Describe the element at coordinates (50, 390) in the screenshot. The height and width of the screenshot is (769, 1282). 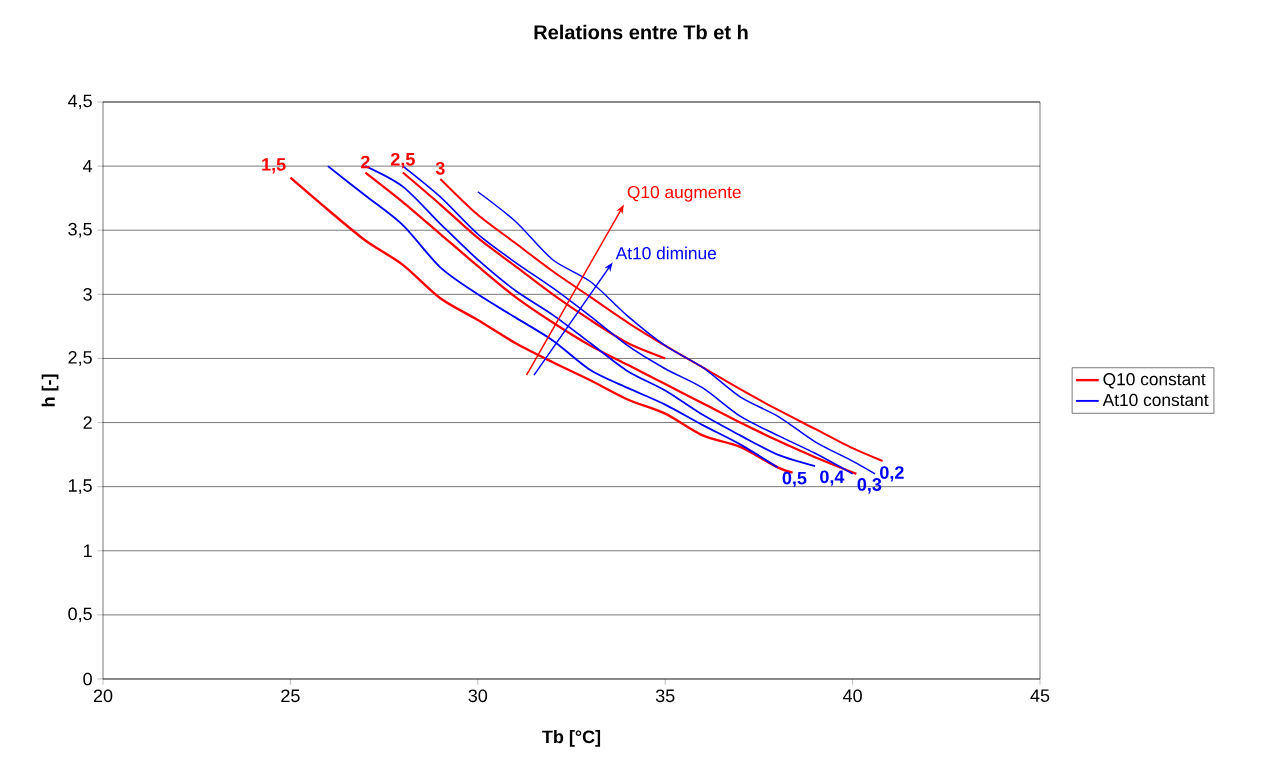
I see `y-axis-title: h [-]` at that location.